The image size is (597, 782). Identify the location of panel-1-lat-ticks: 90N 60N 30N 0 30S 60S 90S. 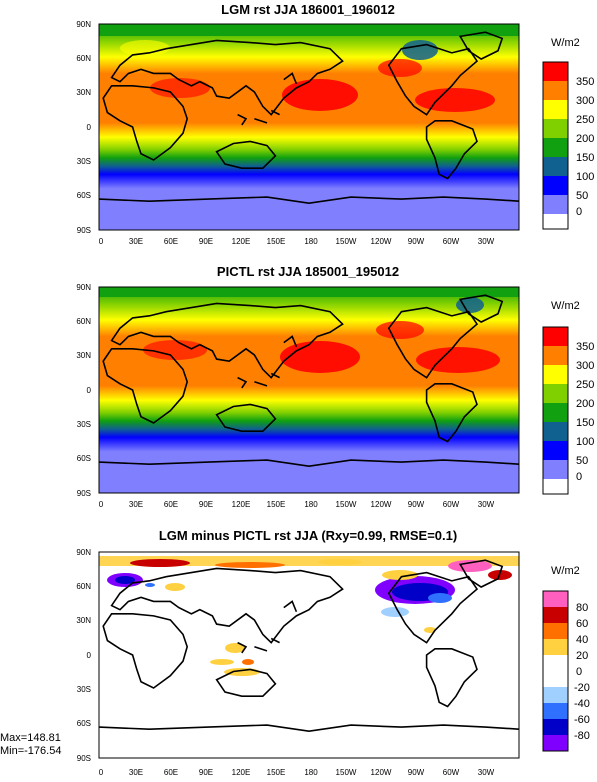
(83, 127).